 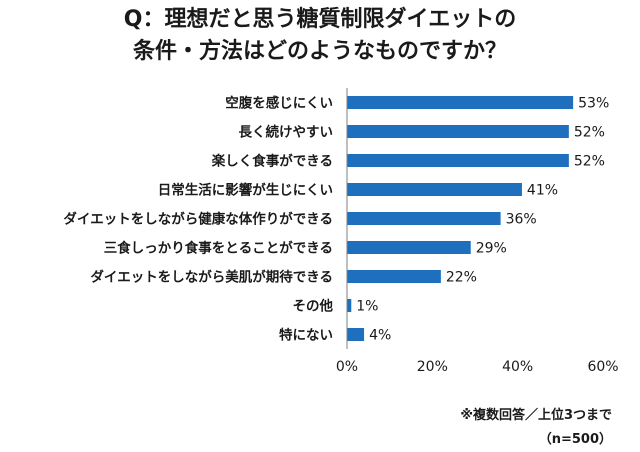 What do you see at coordinates (575, 439) in the screenshot?
I see `sample-size-note: （n=500）` at bounding box center [575, 439].